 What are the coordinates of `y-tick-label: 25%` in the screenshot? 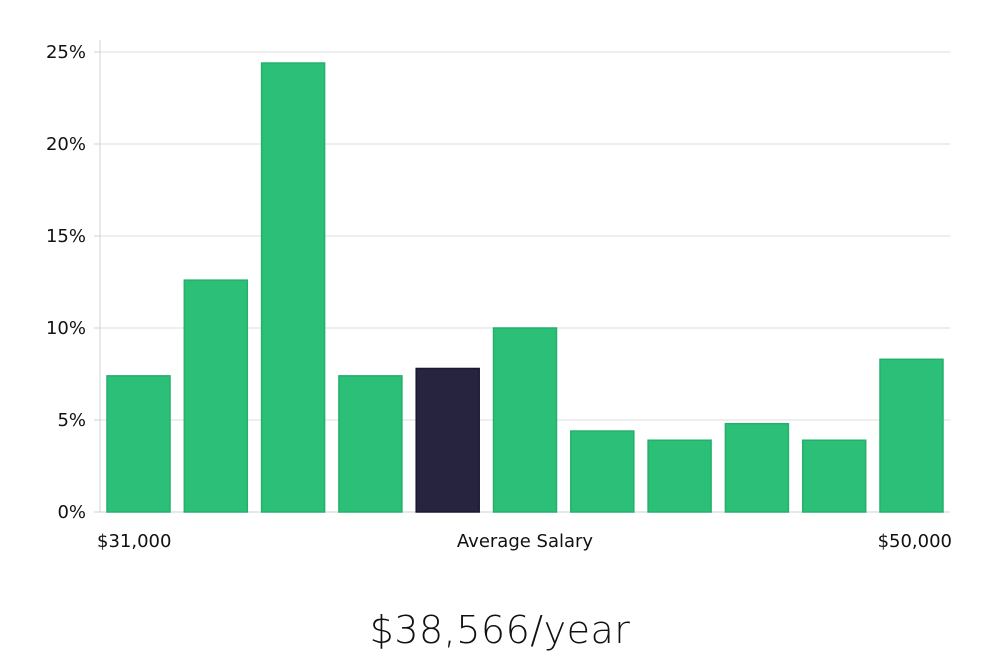 It's located at (66, 52).